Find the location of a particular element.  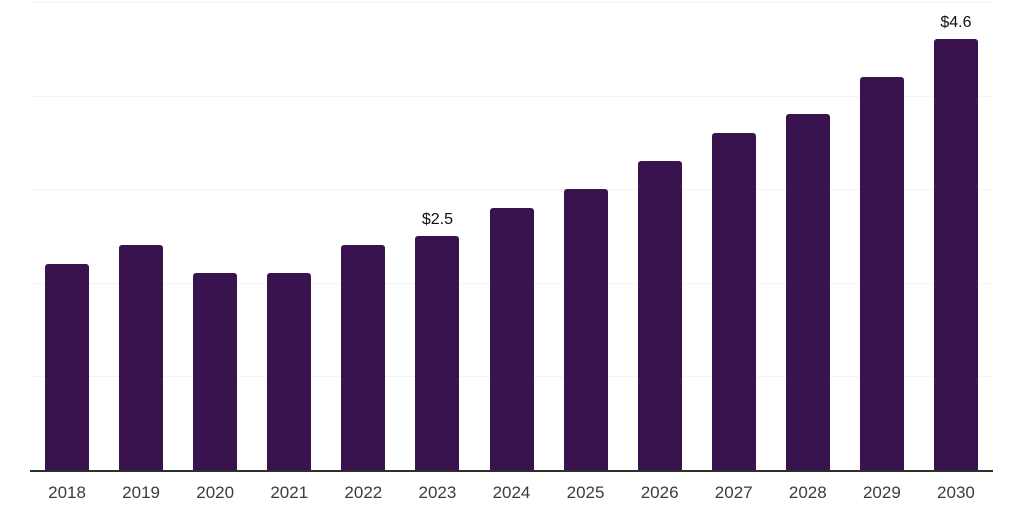

bar-2019 is located at coordinates (141, 357).